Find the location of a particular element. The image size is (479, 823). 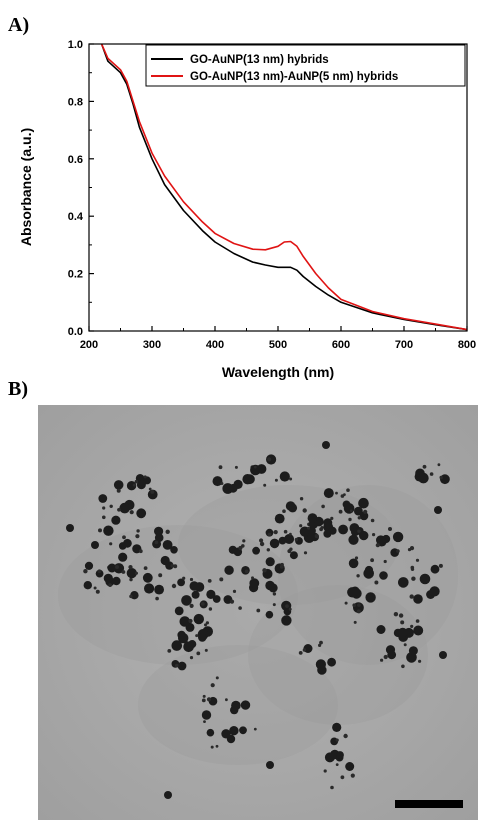

legend-entry: GO-AuNP(13 nm) hybrids is located at coordinates (259, 60).